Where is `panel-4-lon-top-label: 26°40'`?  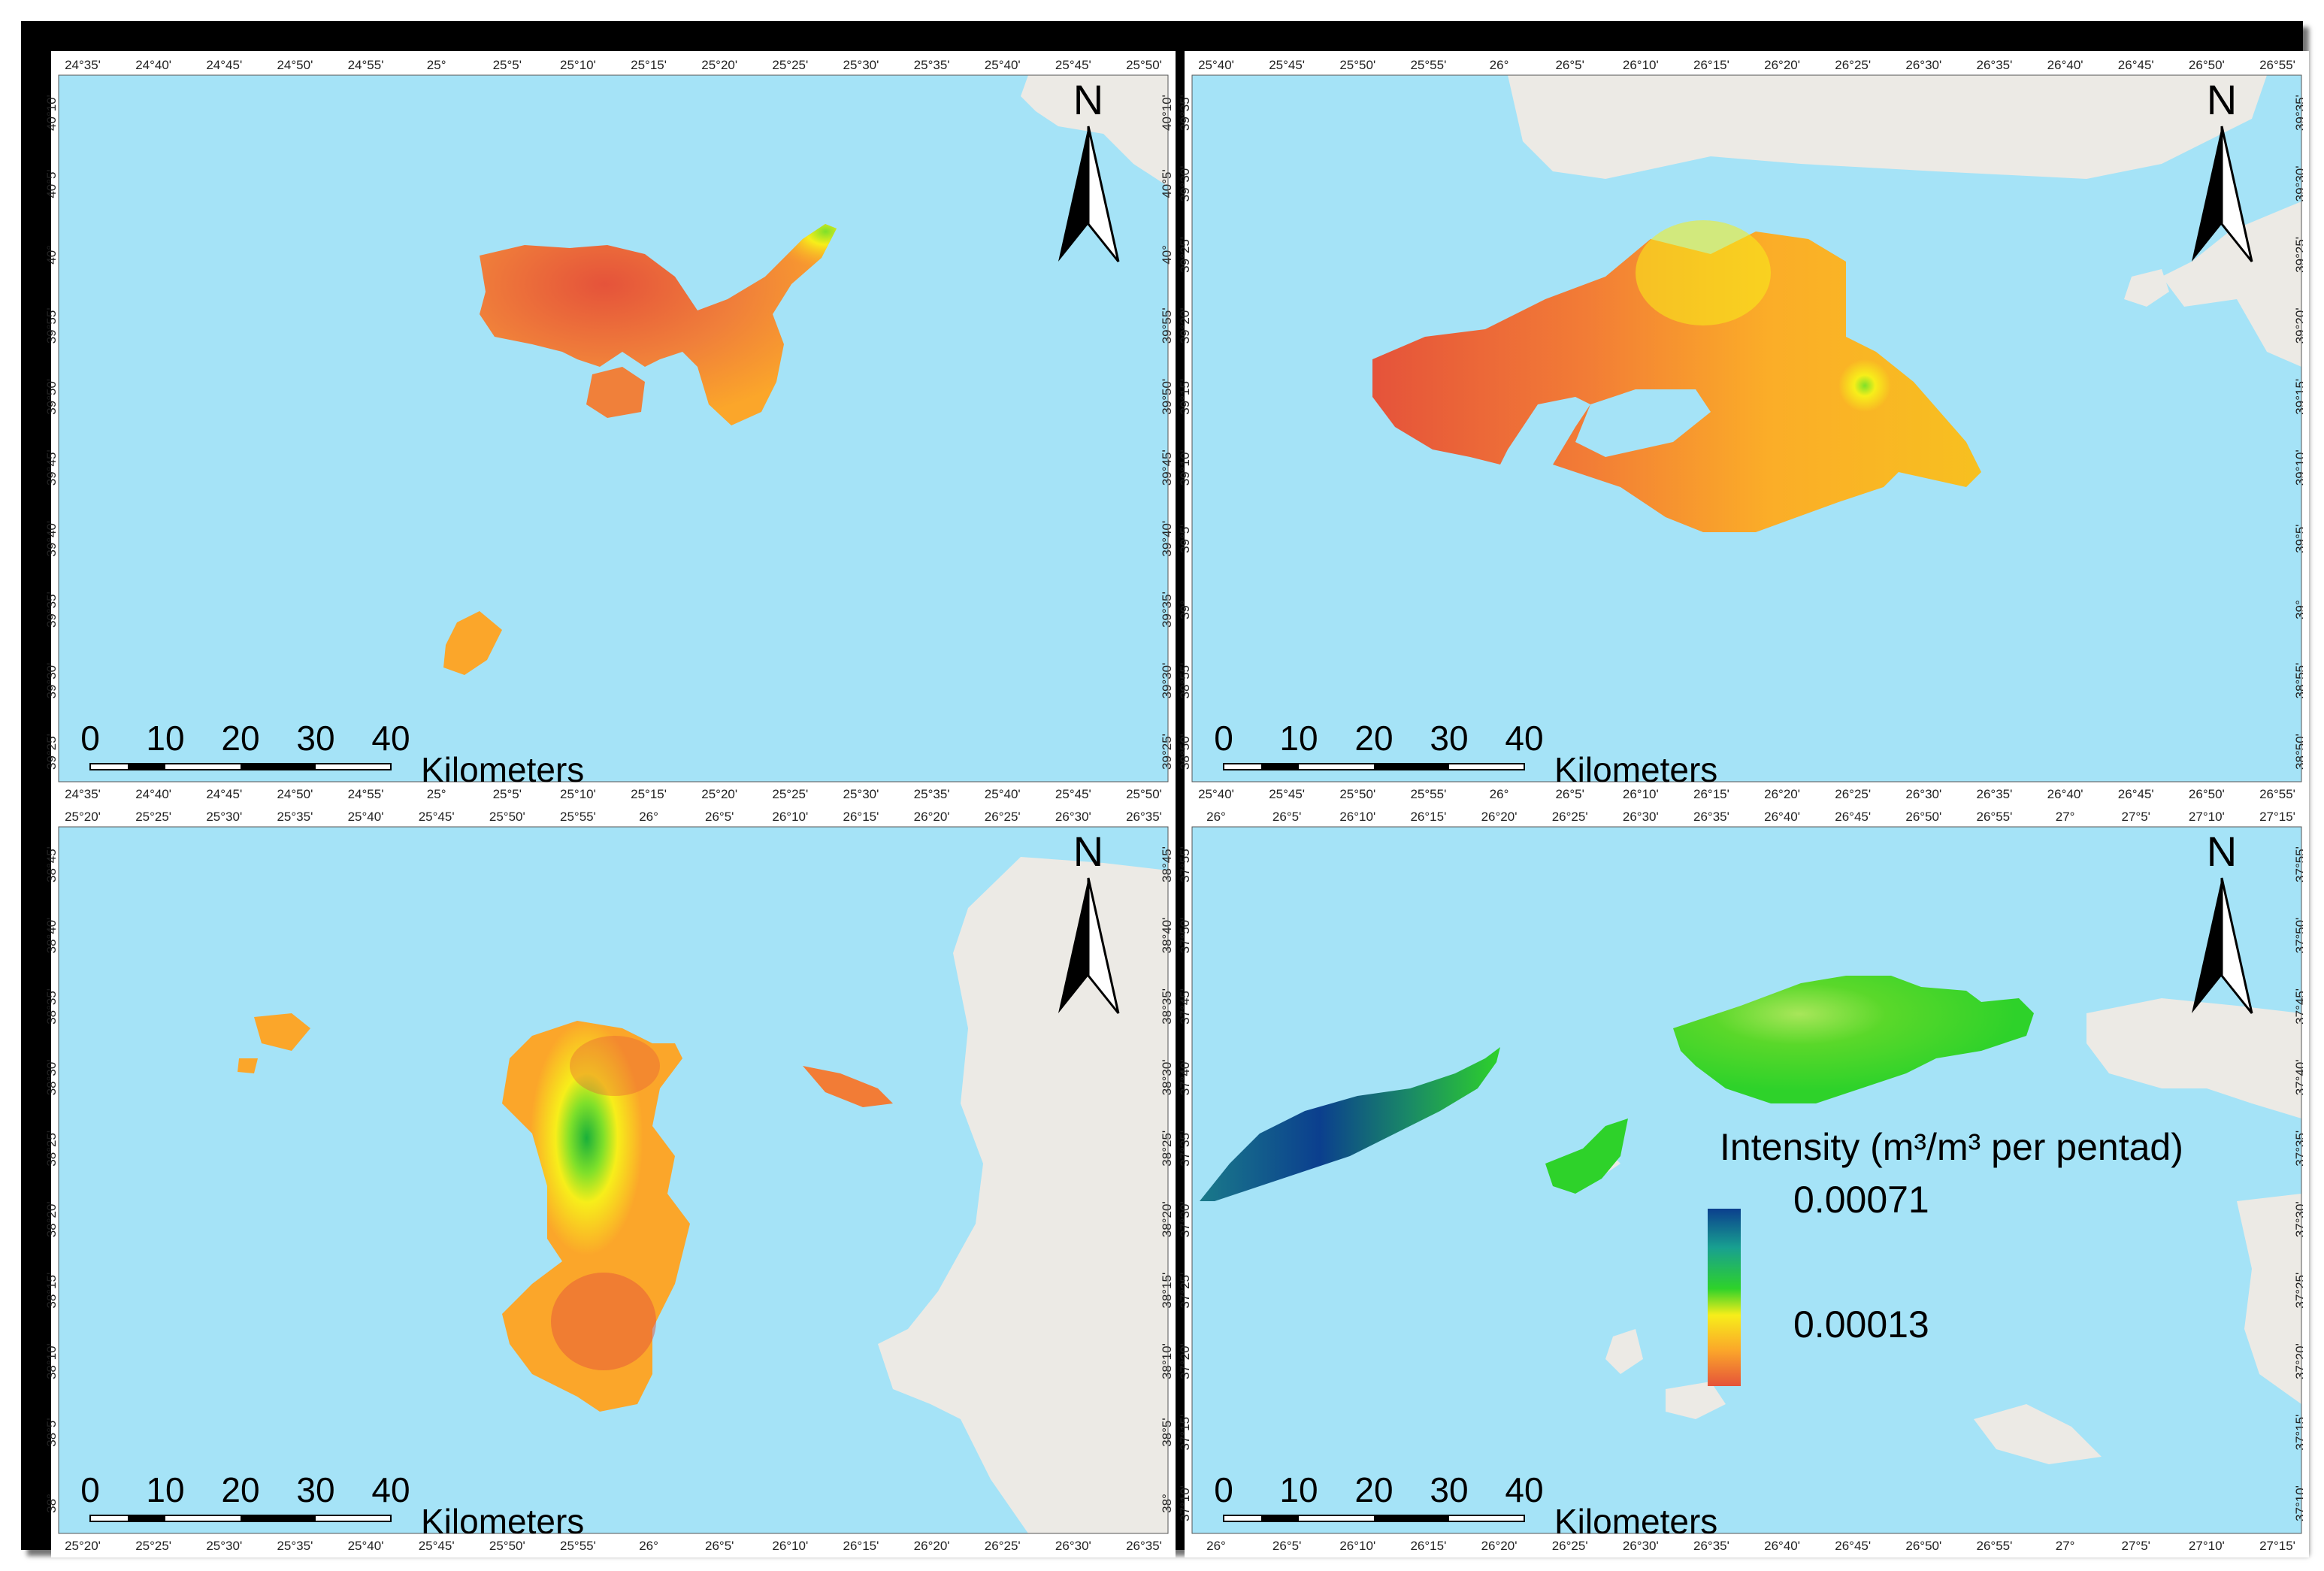 panel-4-lon-top-label: 26°40' is located at coordinates (1782, 817).